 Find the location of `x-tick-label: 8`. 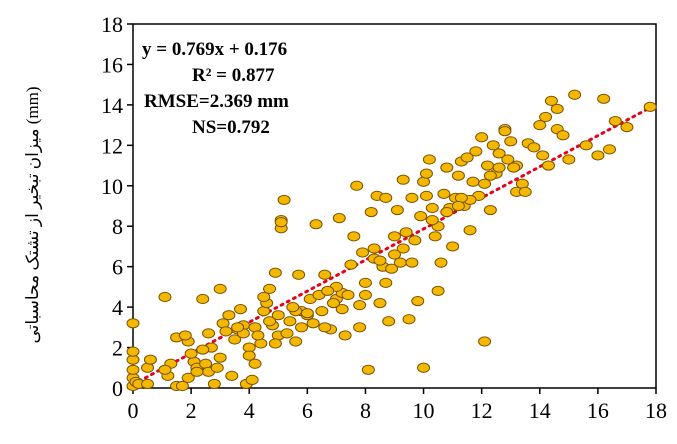

x-tick-label: 8 is located at coordinates (365, 410).